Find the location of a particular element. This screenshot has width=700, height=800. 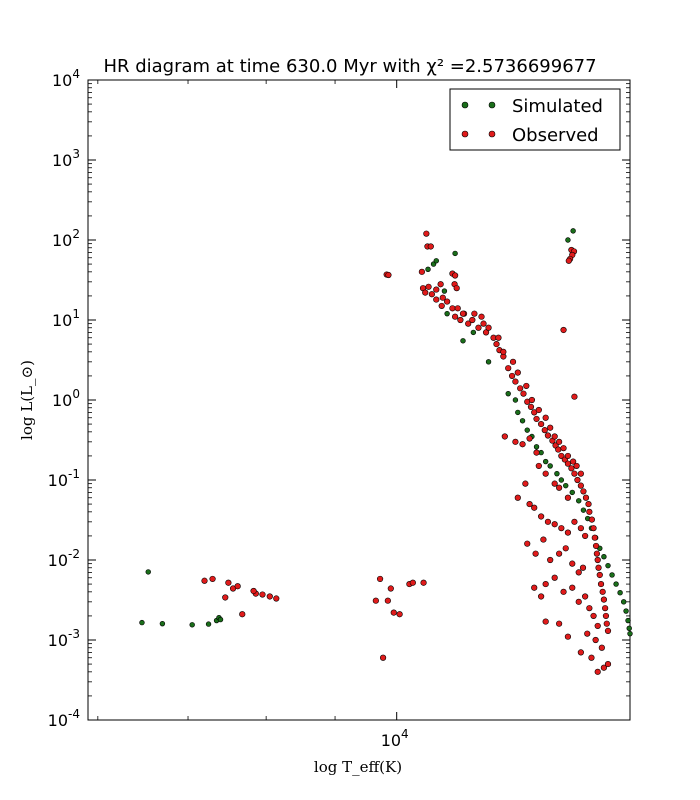

y-tick-label: 10³ is located at coordinates (66, 158).